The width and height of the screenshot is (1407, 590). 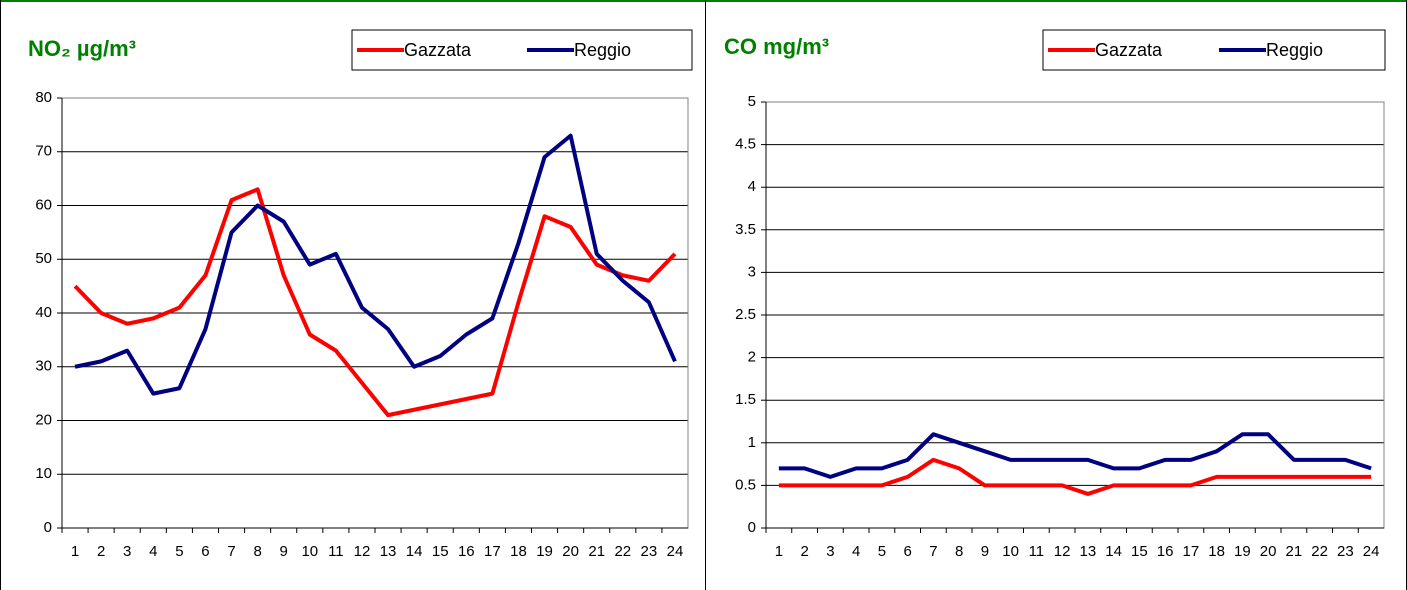 What do you see at coordinates (745, 314) in the screenshot?
I see `y-tick-label: 2.5` at bounding box center [745, 314].